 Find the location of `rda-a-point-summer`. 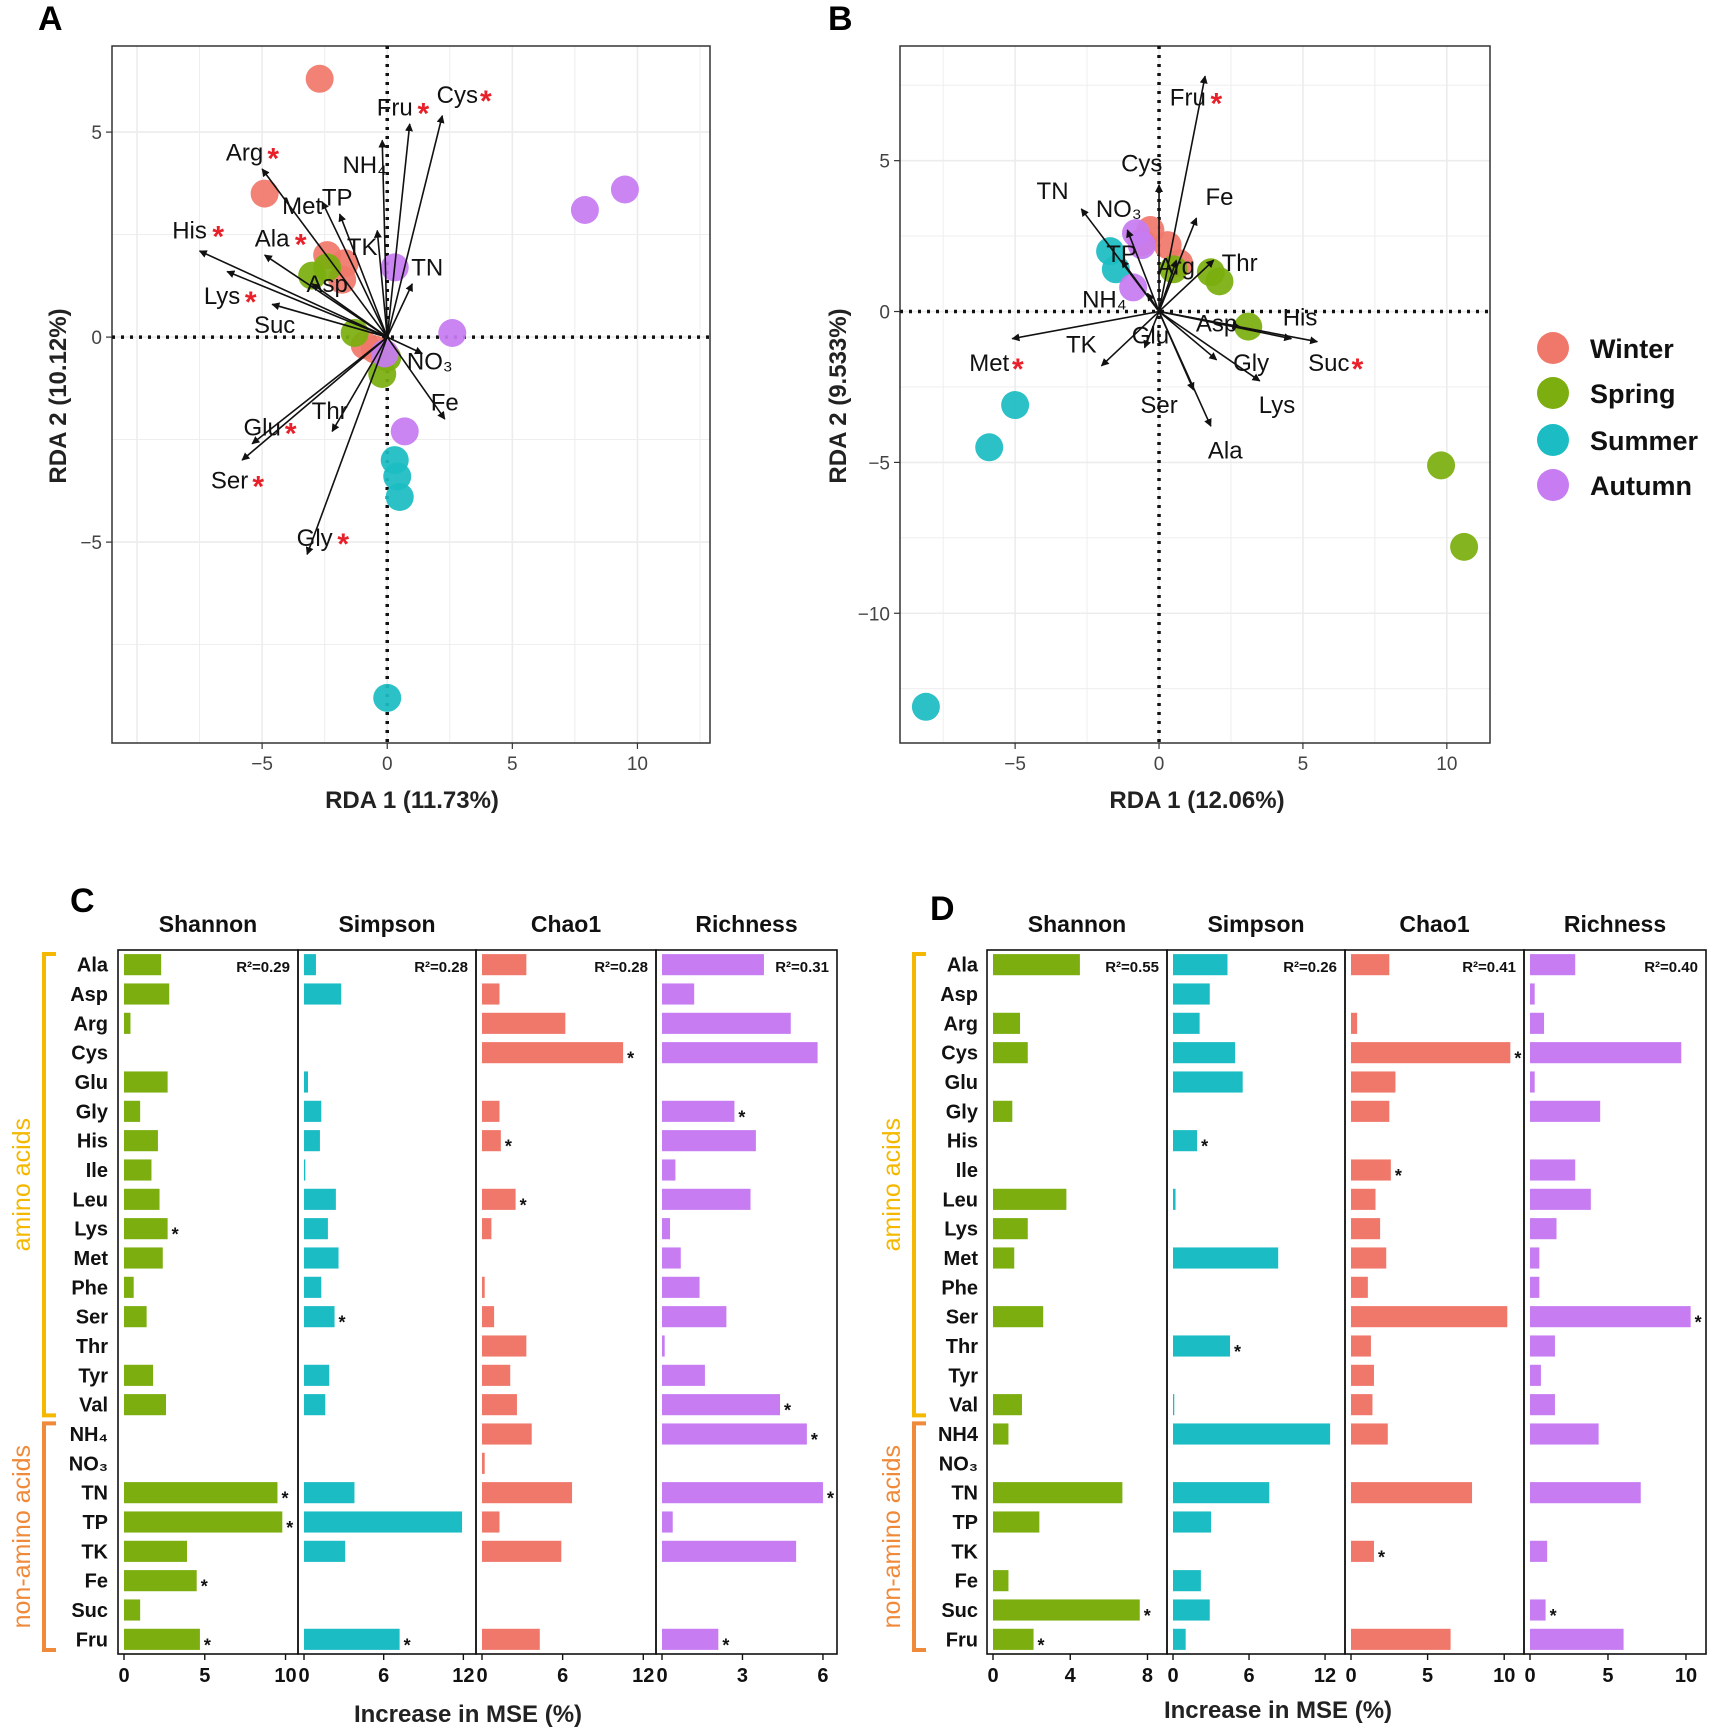

rda-a-point-summer is located at coordinates (399, 497).